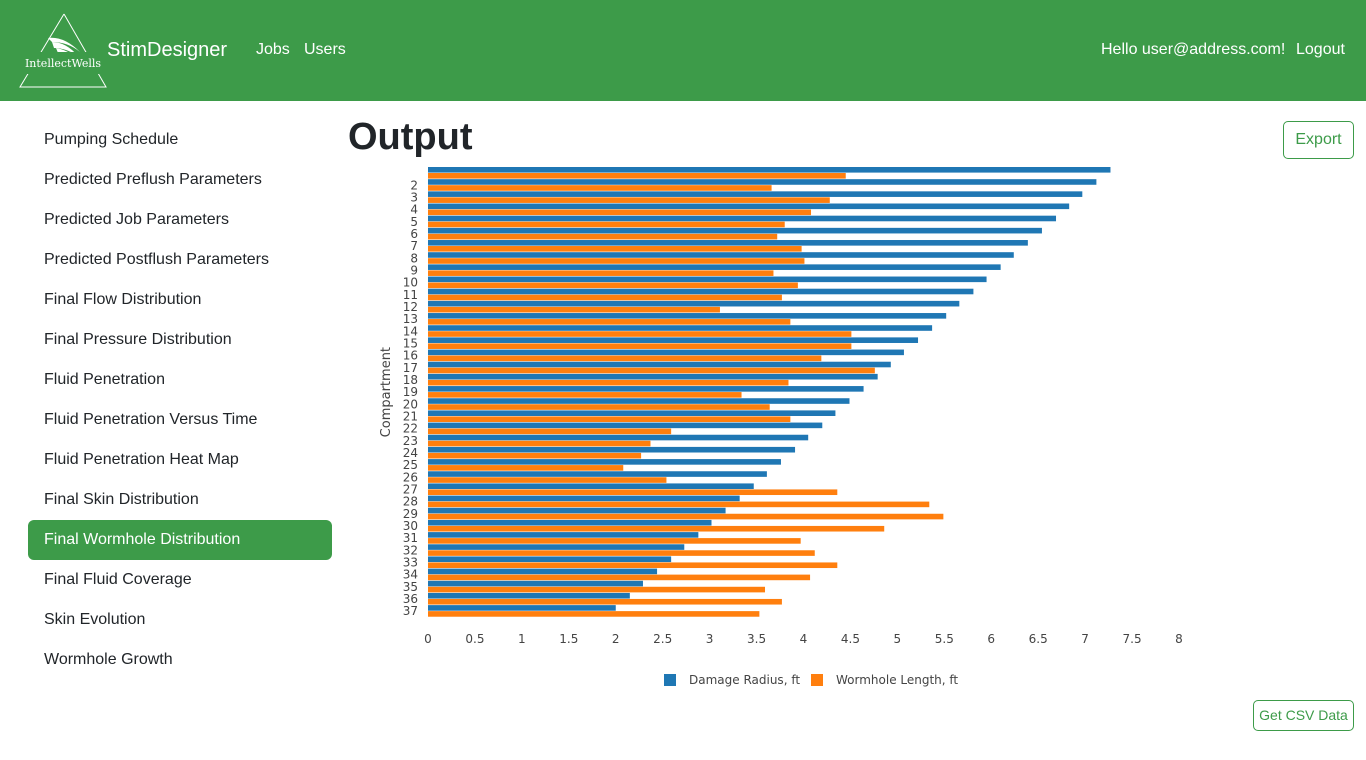  Describe the element at coordinates (522, 639) in the screenshot. I see `x-tick-label: 1` at that location.